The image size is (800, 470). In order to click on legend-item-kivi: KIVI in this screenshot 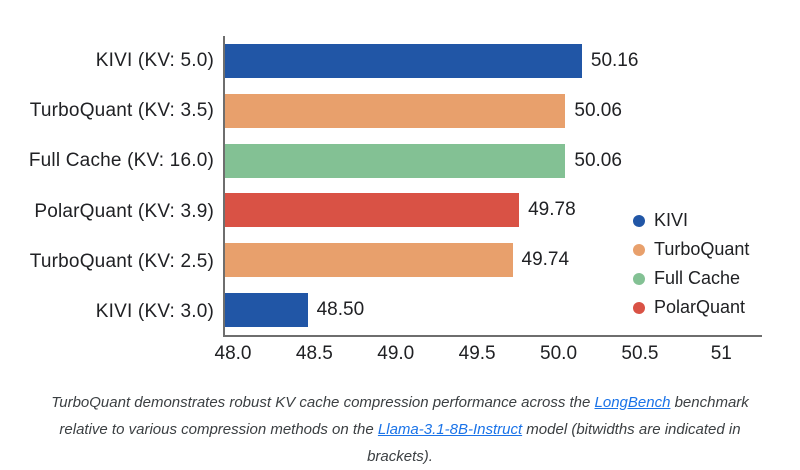, I will do `click(691, 220)`.